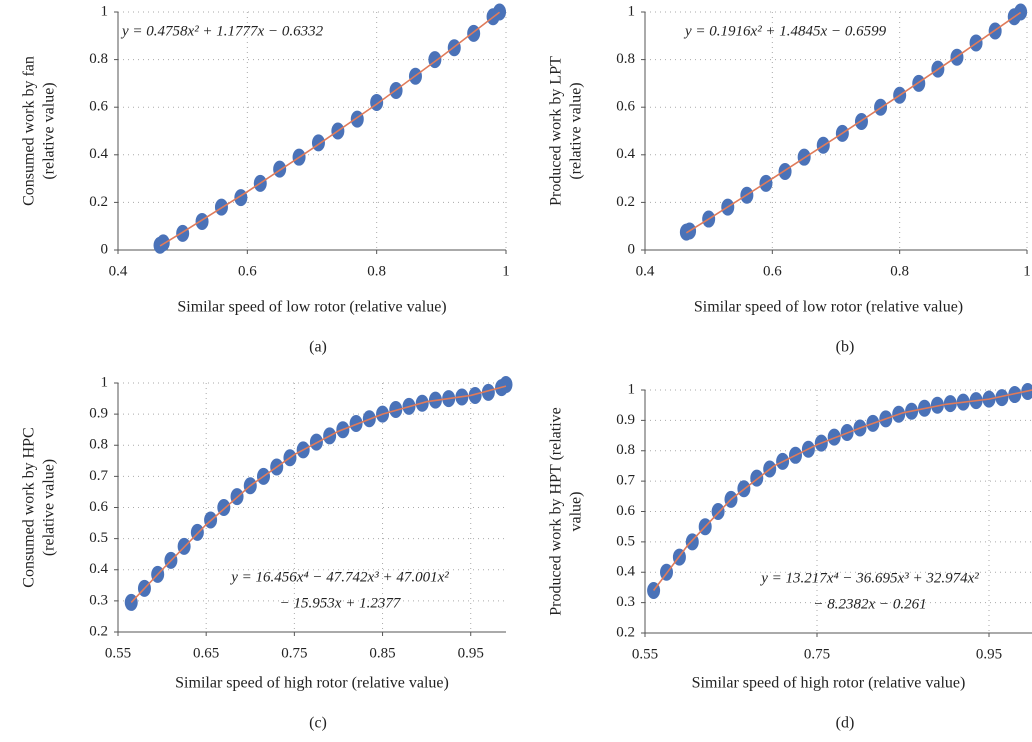  What do you see at coordinates (341, 603) in the screenshot?
I see `equation: − 15.953x + 1.2377` at bounding box center [341, 603].